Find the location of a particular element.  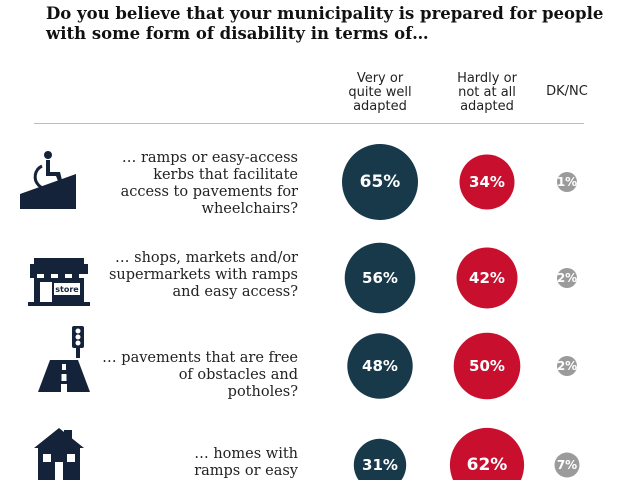

bubble-value-label: 42% is located at coordinates (487, 278).